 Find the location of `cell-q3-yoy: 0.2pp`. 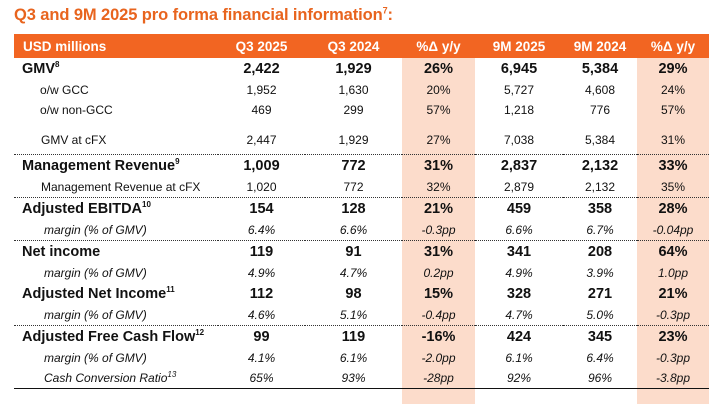

cell-q3-yoy: 0.2pp is located at coordinates (438, 273).